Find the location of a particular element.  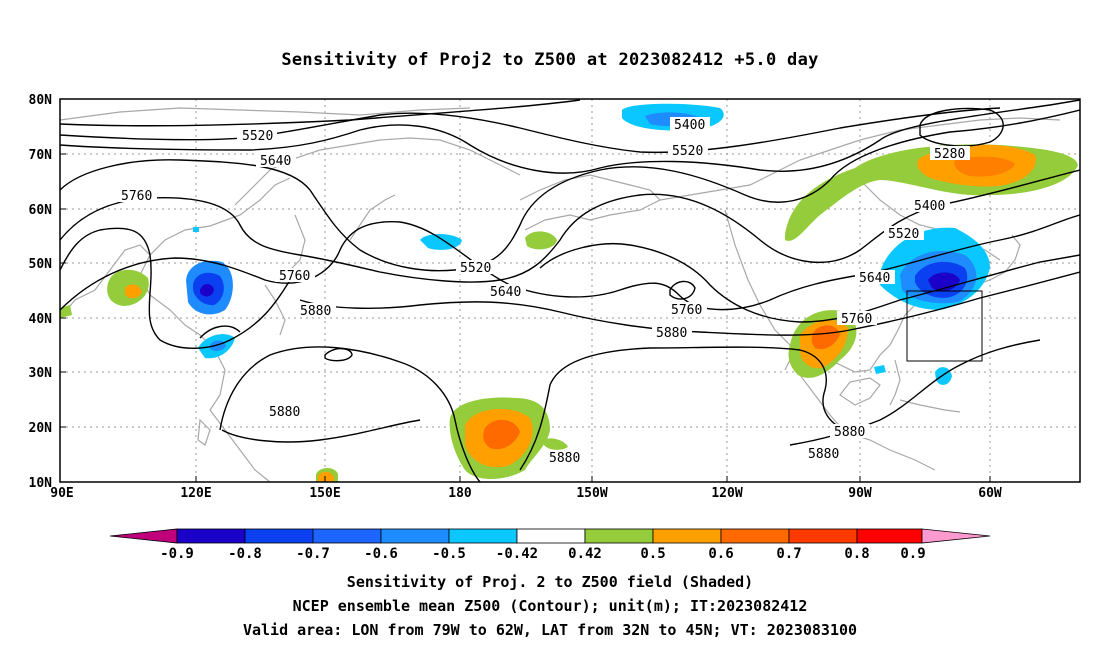

lat-label: 20N is located at coordinates (41, 428).